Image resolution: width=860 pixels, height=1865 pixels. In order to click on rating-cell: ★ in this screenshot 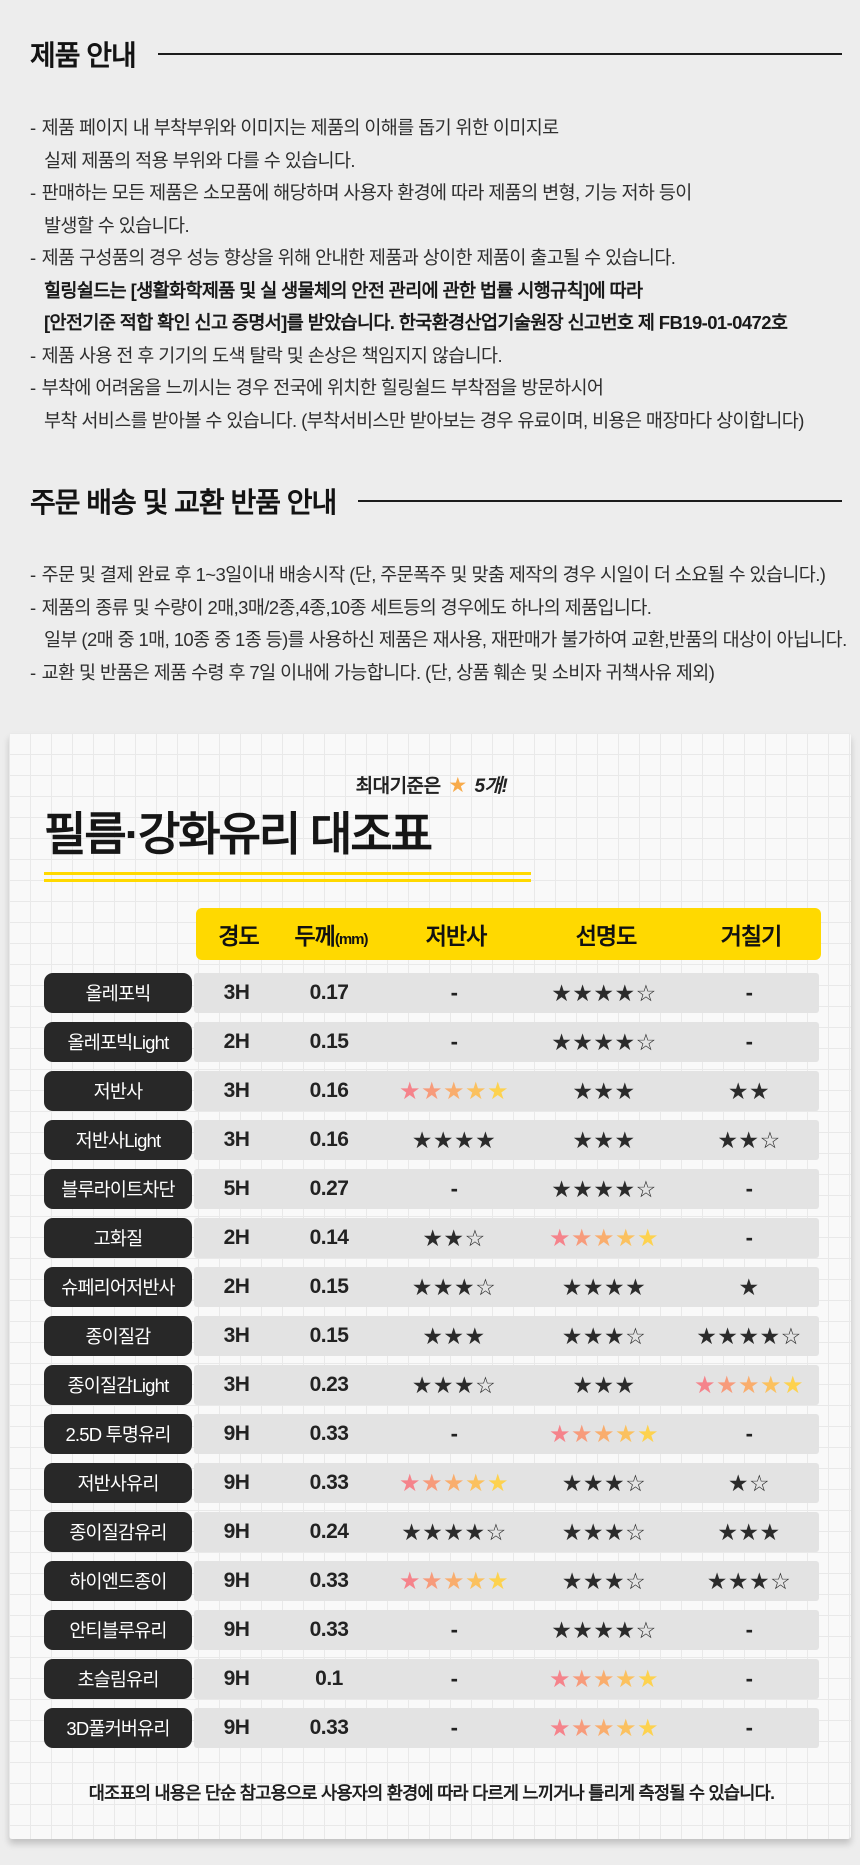, I will do `click(749, 1287)`.